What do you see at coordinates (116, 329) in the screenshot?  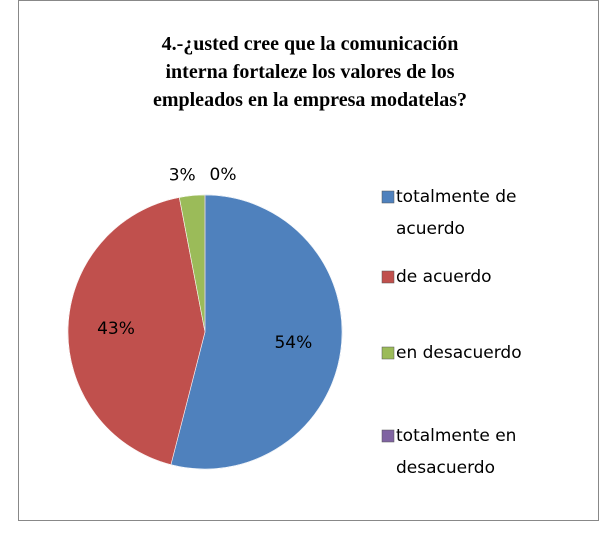 I see `data-label: 43%` at bounding box center [116, 329].